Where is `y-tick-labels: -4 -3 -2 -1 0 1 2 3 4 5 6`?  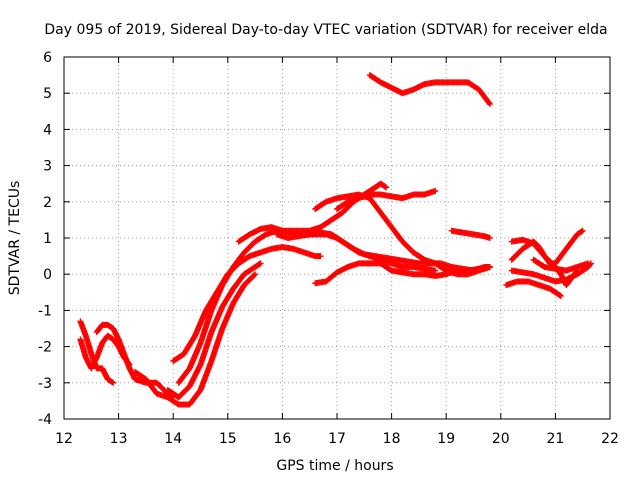 y-tick-labels: -4 -3 -2 -1 0 1 2 3 4 5 6 is located at coordinates (45, 239).